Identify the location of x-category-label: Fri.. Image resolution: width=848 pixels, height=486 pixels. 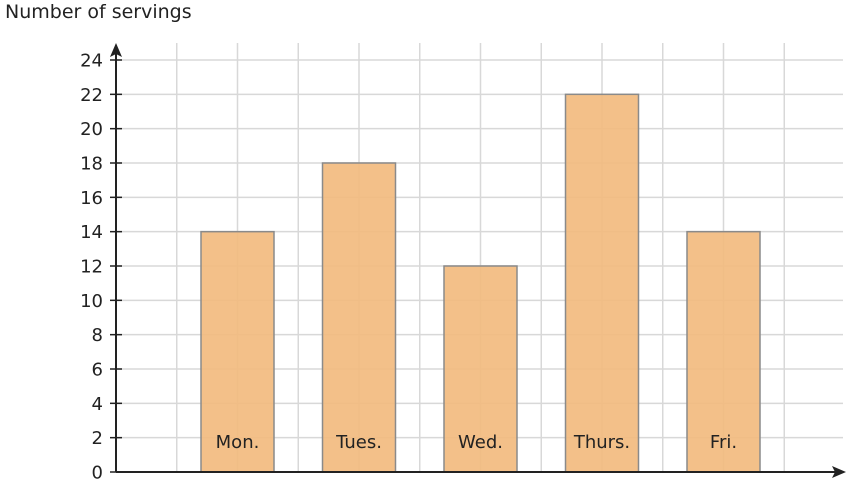
(723, 442).